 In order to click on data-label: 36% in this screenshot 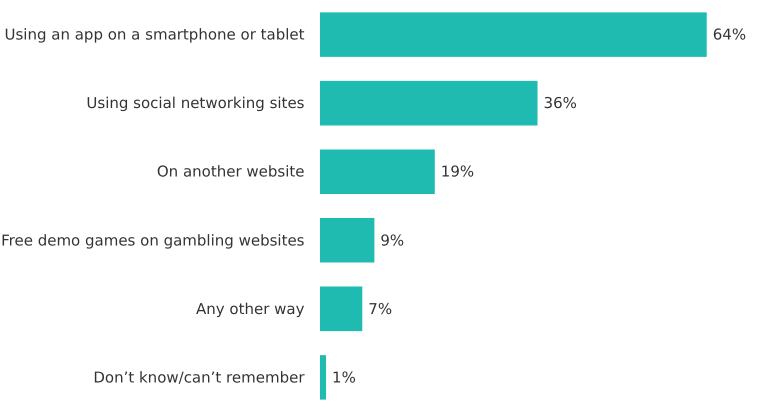, I will do `click(560, 103)`.